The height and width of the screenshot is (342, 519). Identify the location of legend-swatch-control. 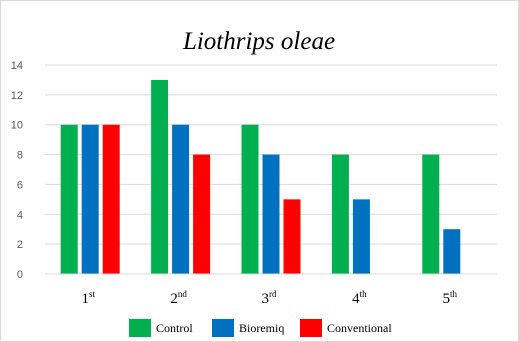
(140, 328).